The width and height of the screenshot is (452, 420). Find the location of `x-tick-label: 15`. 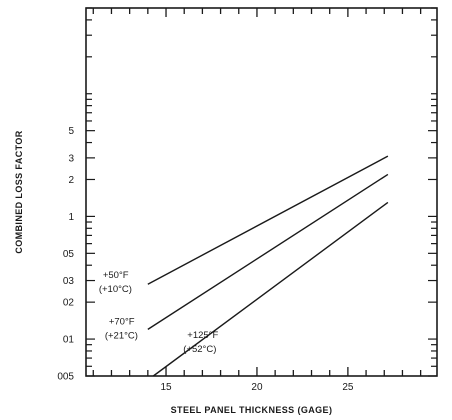

x-tick-label: 15 is located at coordinates (166, 387).